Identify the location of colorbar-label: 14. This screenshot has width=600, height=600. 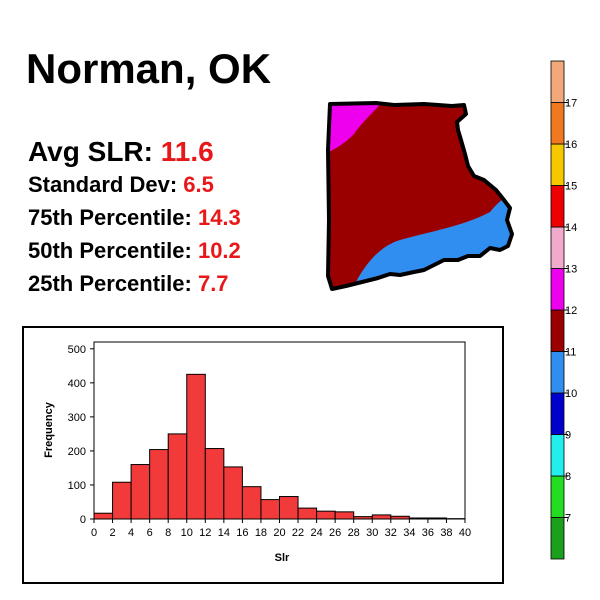
(571, 228).